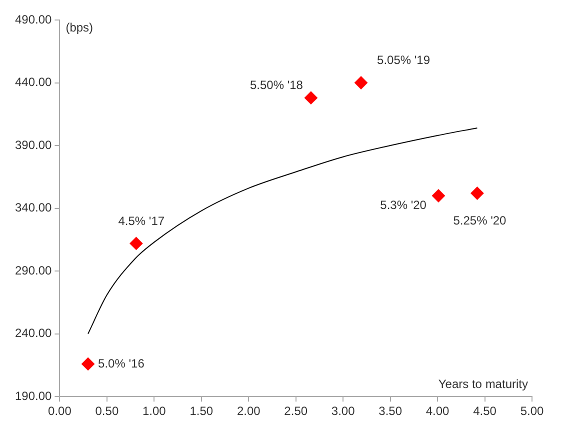 This screenshot has height=436, width=568. Describe the element at coordinates (121, 363) in the screenshot. I see `annotation: 5.0% '16` at that location.